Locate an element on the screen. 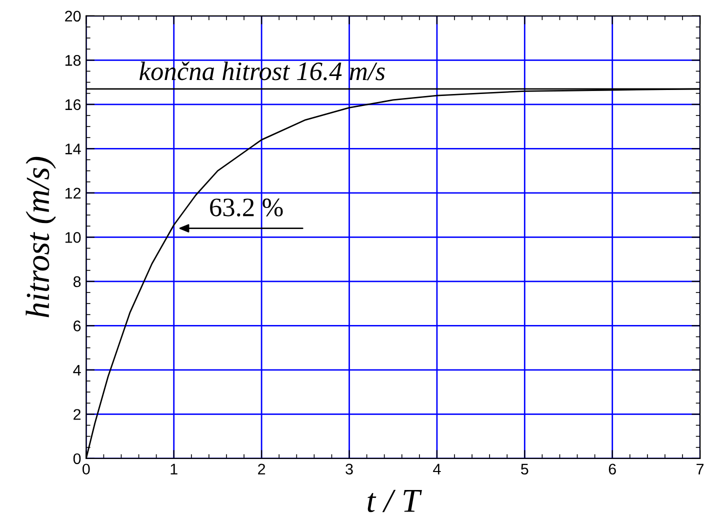 The height and width of the screenshot is (530, 718). x-tick-label: 3 is located at coordinates (349, 469).